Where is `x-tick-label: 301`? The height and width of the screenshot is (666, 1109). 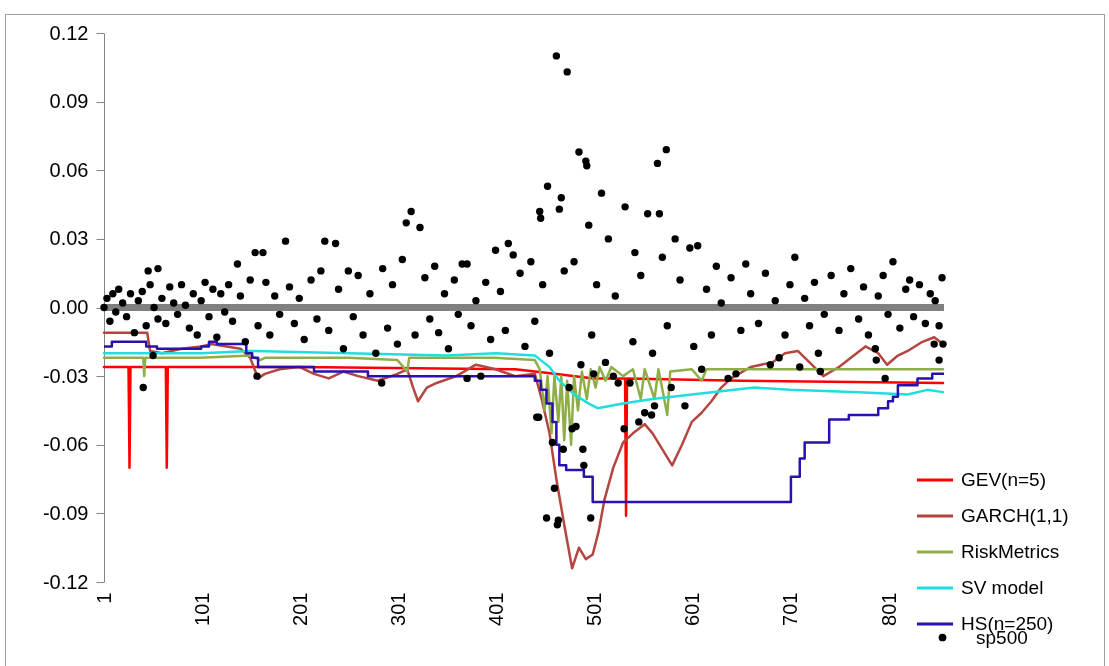 x-tick-label: 301 is located at coordinates (397, 609).